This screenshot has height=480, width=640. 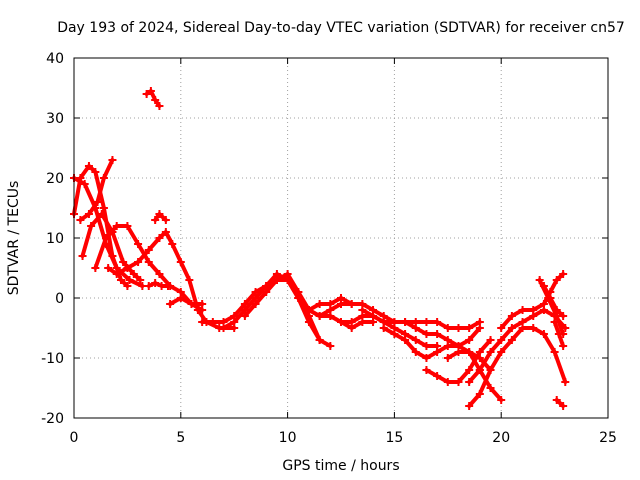 I want to click on y-tick-label: 20, so click(x=55, y=179).